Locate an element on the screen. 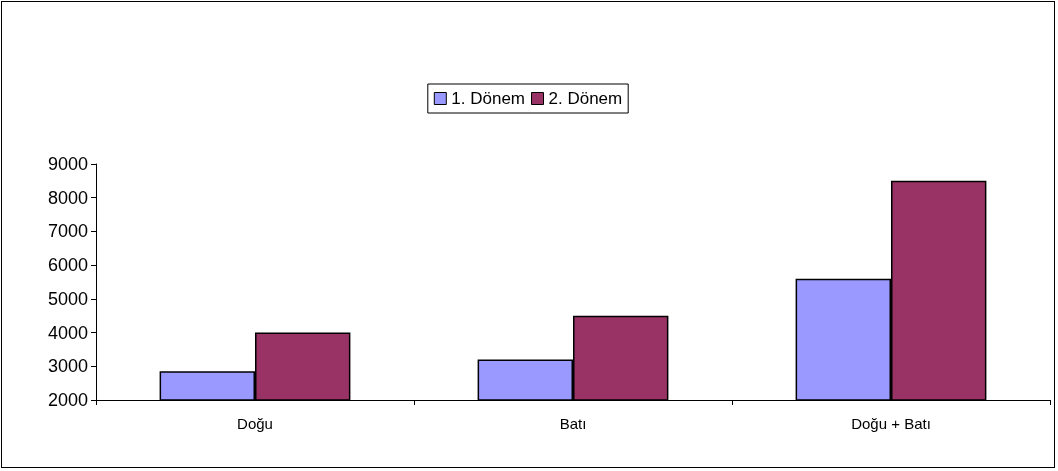 The height and width of the screenshot is (471, 1058). y-tick-label: 8000 is located at coordinates (67, 197).